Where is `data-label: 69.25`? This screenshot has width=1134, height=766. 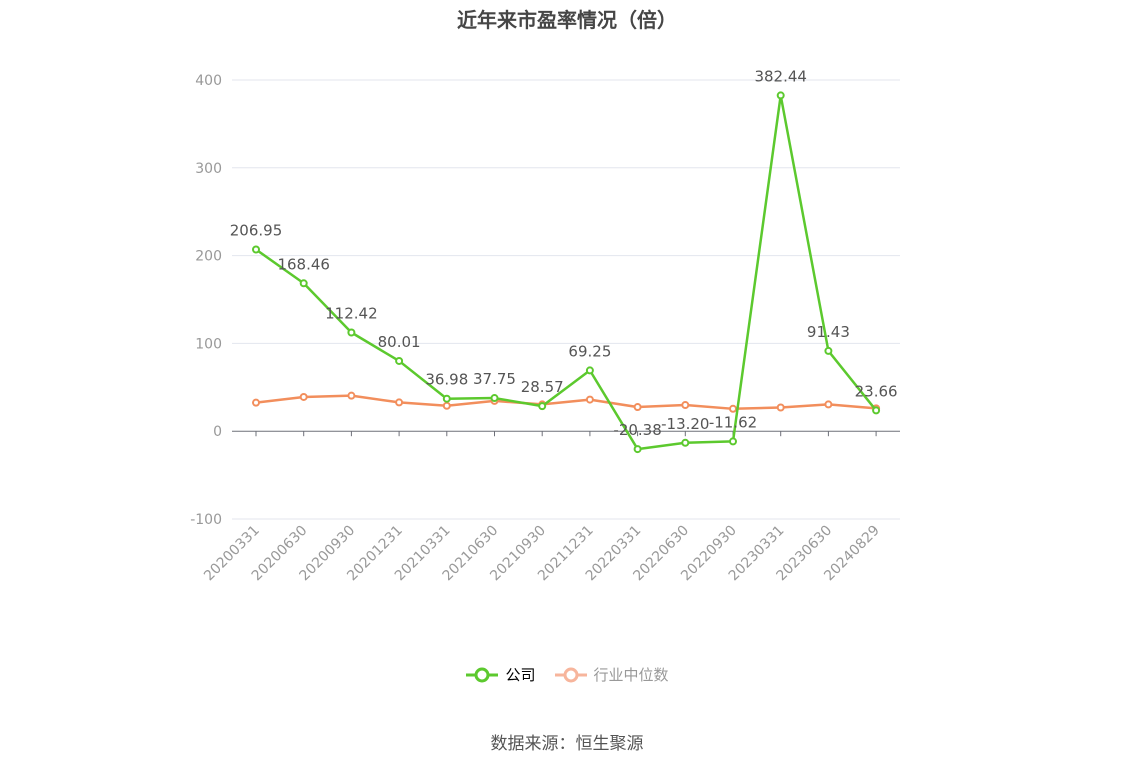 data-label: 69.25 is located at coordinates (589, 351).